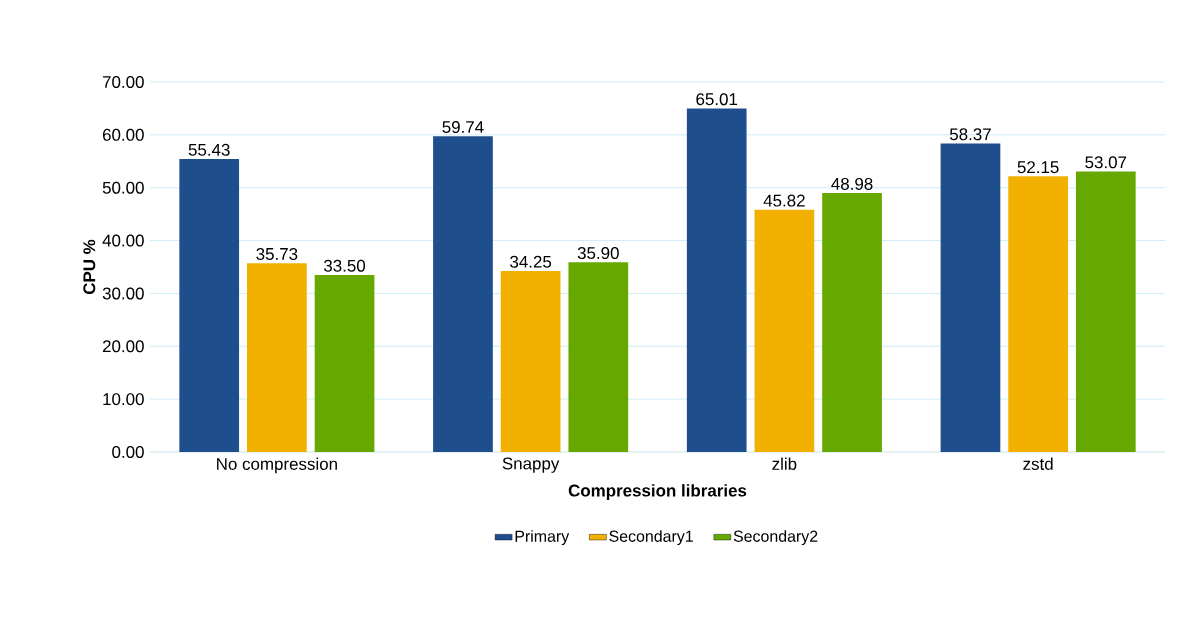 The height and width of the screenshot is (629, 1196). Describe the element at coordinates (344, 265) in the screenshot. I see `data-label: 33.50` at that location.